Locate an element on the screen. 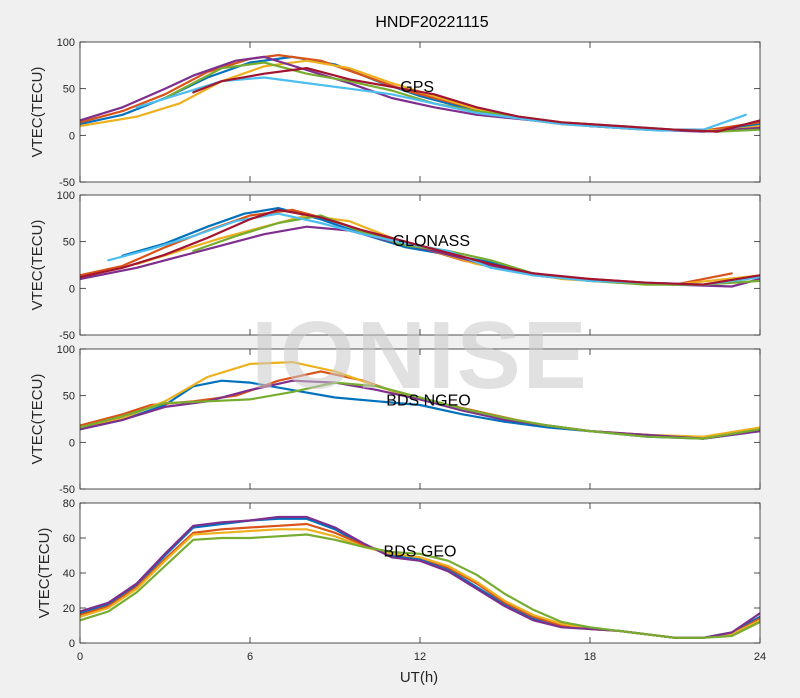  x-tick-label: 18 is located at coordinates (590, 657).